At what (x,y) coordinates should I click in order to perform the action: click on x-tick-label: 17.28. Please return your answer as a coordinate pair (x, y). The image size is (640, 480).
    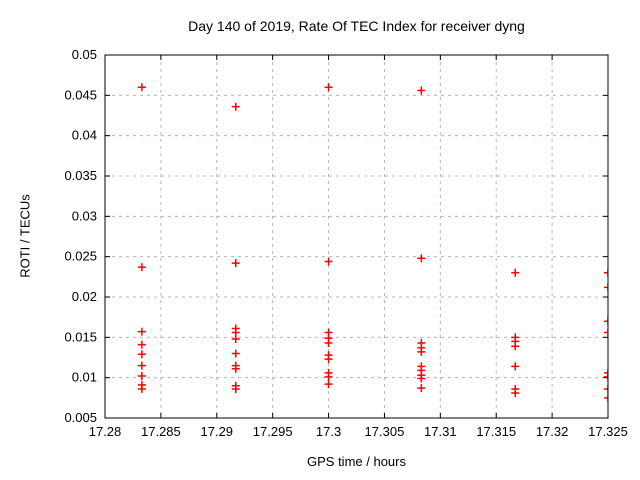
    Looking at the image, I should click on (105, 431).